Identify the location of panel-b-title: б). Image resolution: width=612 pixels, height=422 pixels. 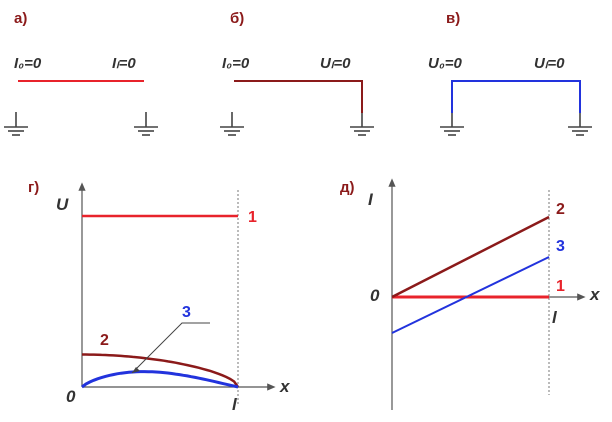
(237, 18).